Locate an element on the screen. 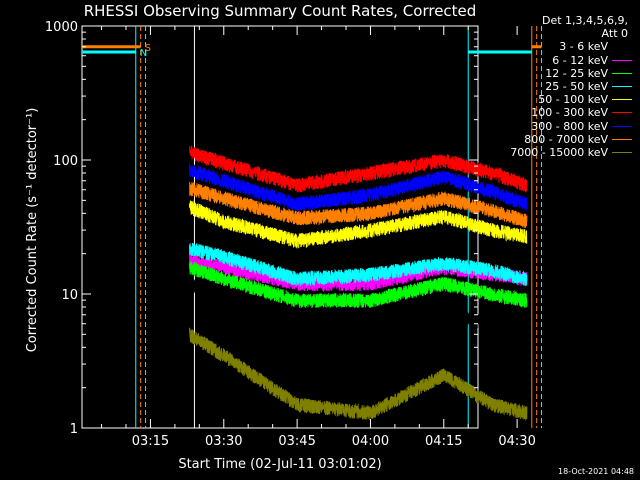 This screenshot has width=640, height=480. legend-entry: 12 - 25 keV is located at coordinates (556, 73).